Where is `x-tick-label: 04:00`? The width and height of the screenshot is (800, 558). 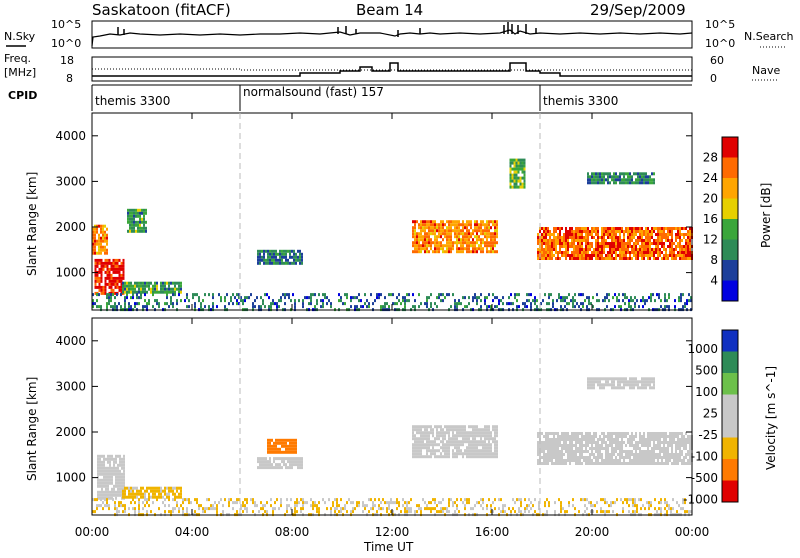
x-tick-label: 04:00 is located at coordinates (192, 532).